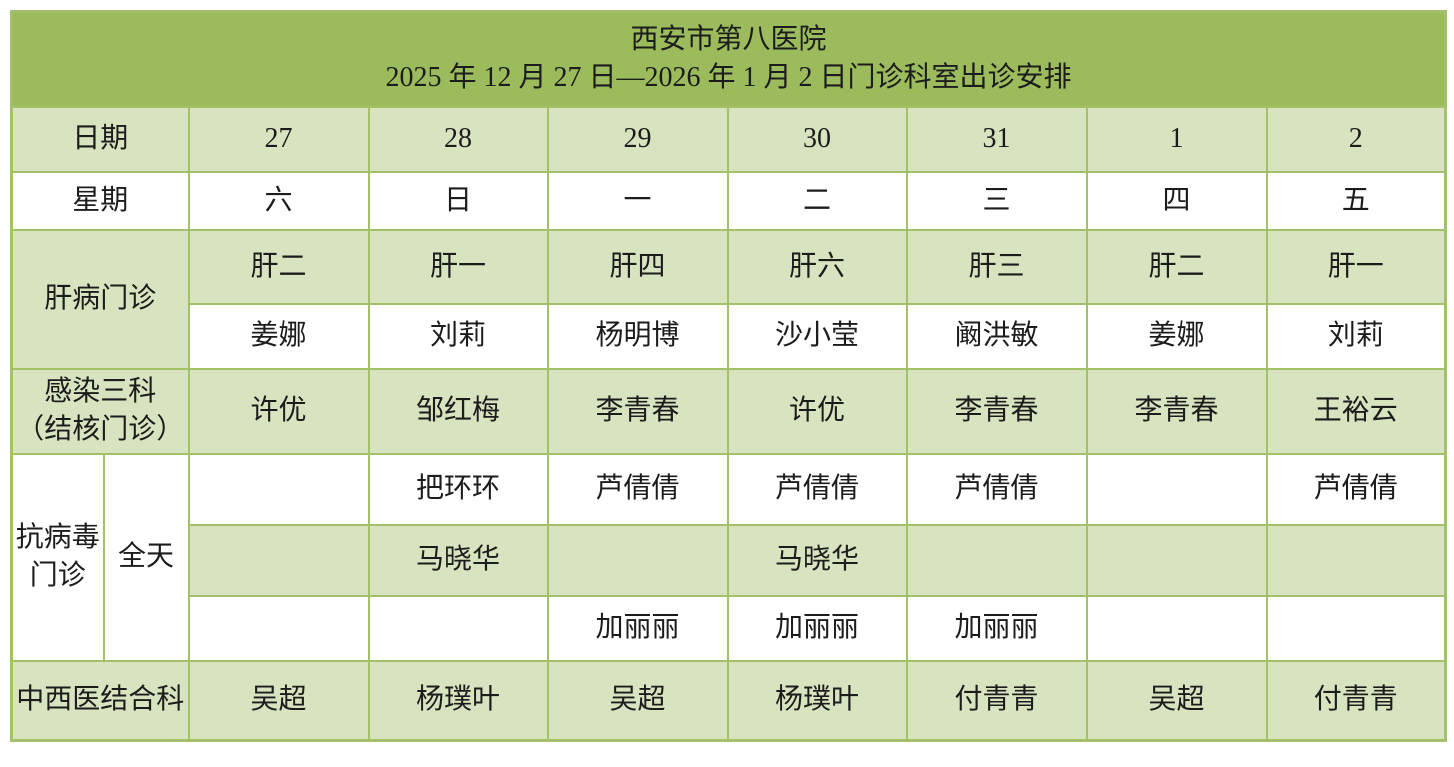  What do you see at coordinates (458, 139) in the screenshot?
I see `date-cell: 28` at bounding box center [458, 139].